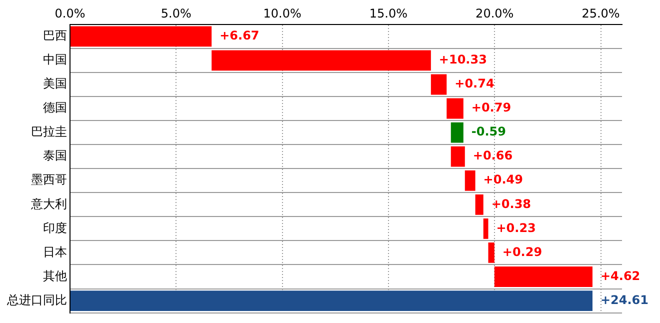  Describe the element at coordinates (55, 155) in the screenshot. I see `y-tick-label: 泰国` at that location.